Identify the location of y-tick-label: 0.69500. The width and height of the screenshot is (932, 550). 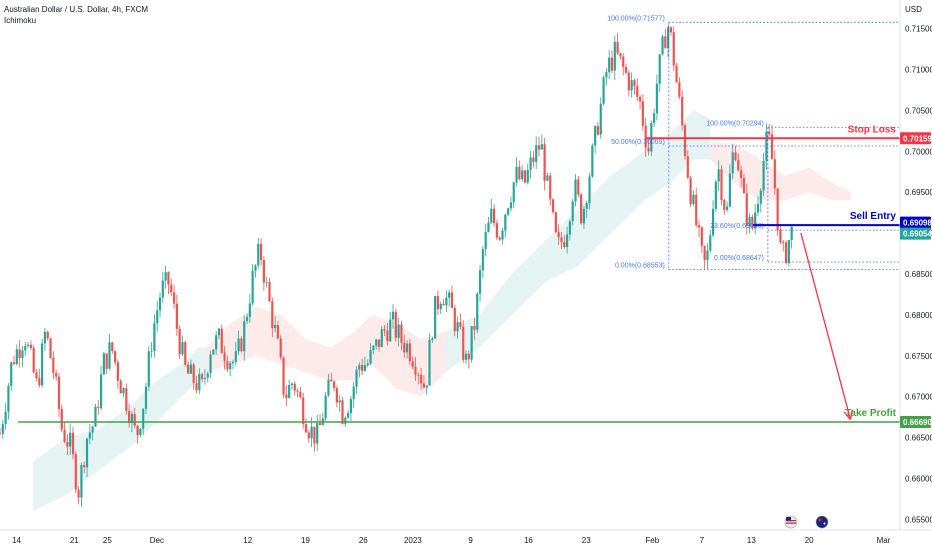
(918, 192).